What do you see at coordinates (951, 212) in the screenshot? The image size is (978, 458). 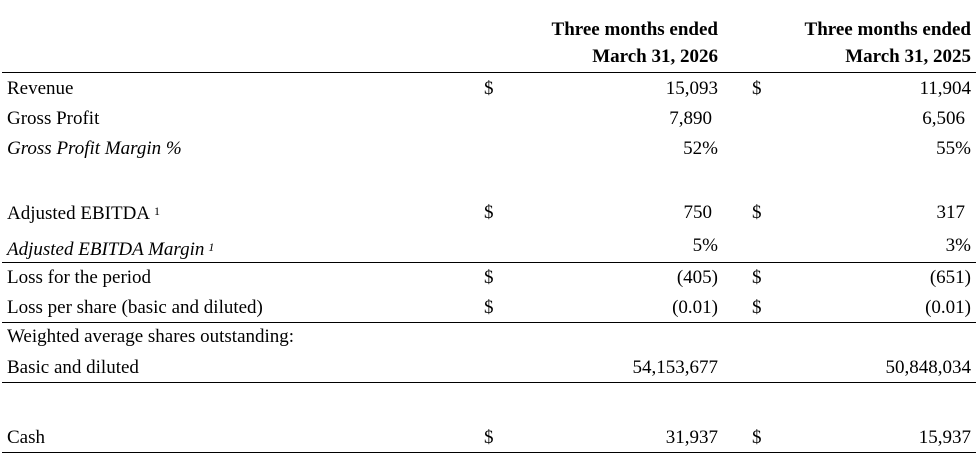 I see `value-2025: 317` at bounding box center [951, 212].